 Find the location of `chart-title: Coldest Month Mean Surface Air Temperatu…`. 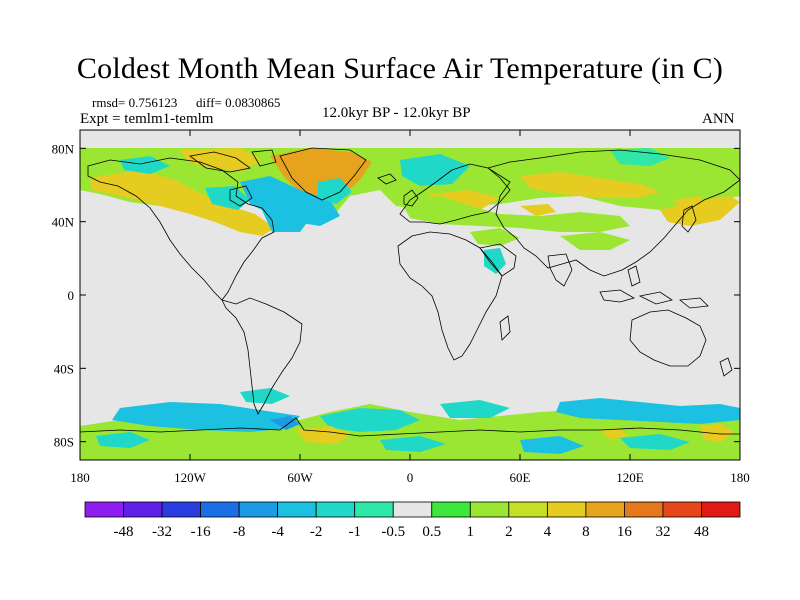

chart-title: Coldest Month Mean Surface Air Temperatu… is located at coordinates (400, 68).